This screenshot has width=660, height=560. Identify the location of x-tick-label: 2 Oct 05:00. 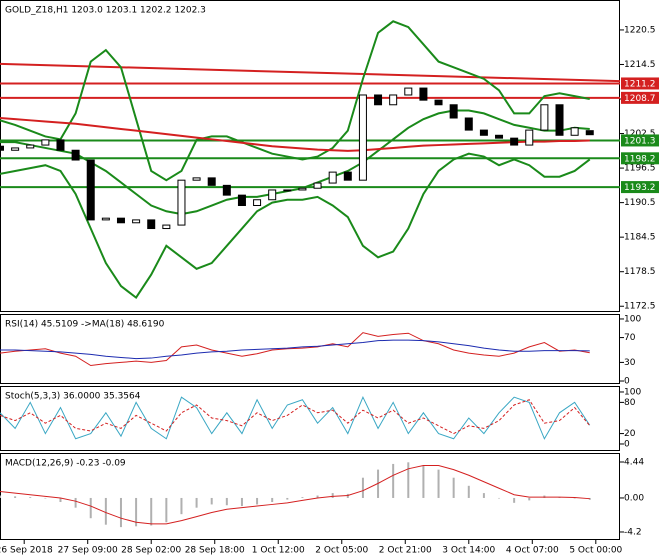
(341, 551).